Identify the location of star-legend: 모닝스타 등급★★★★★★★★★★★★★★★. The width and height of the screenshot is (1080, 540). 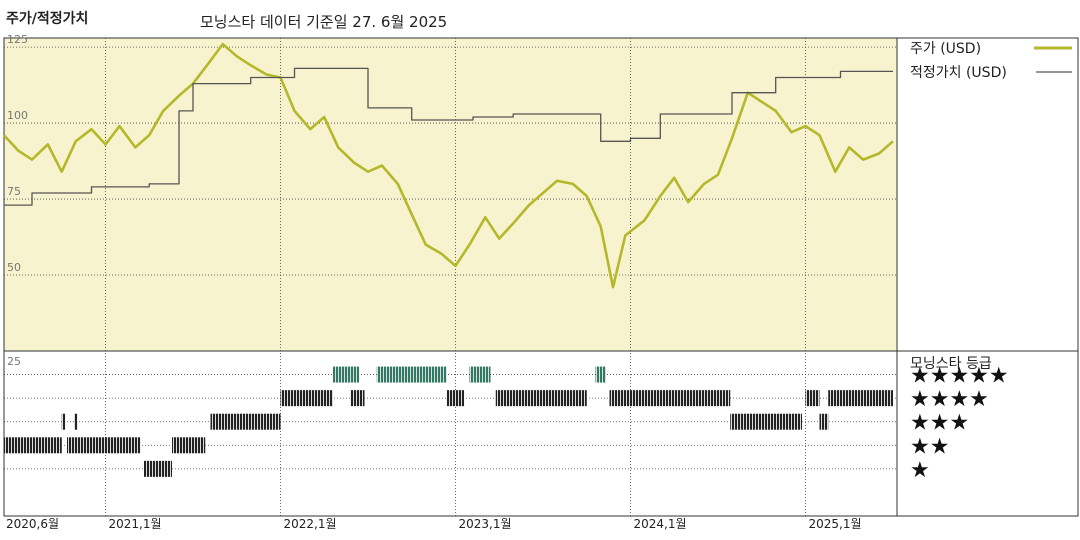
(959, 419).